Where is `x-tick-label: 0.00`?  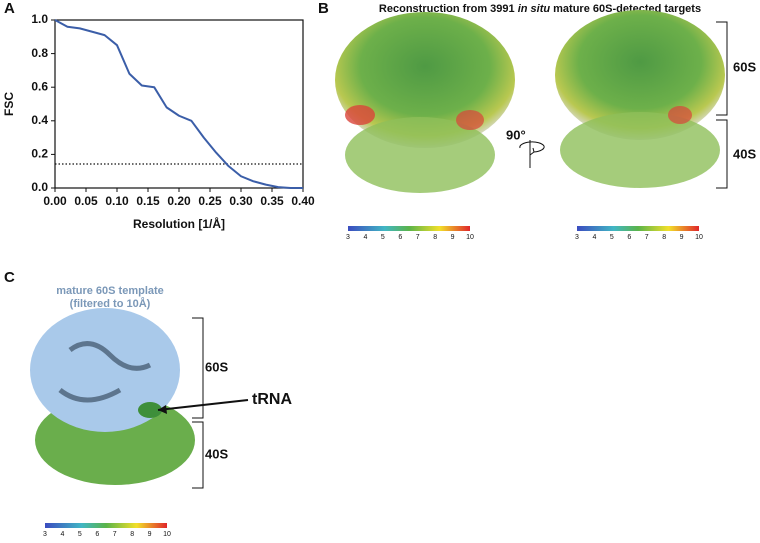 x-tick-label: 0.00 is located at coordinates (55, 201).